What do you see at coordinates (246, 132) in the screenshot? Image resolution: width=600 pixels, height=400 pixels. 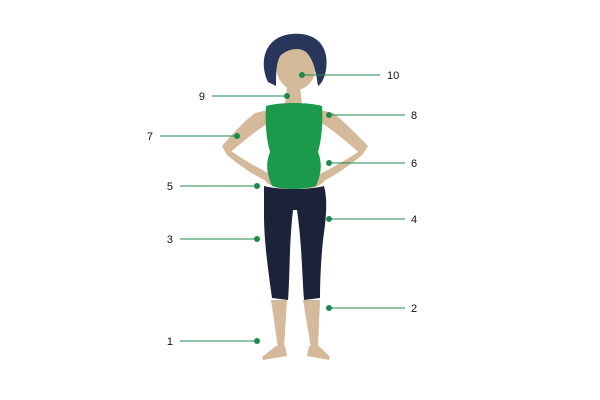 I see `left-upper-arm` at bounding box center [246, 132].